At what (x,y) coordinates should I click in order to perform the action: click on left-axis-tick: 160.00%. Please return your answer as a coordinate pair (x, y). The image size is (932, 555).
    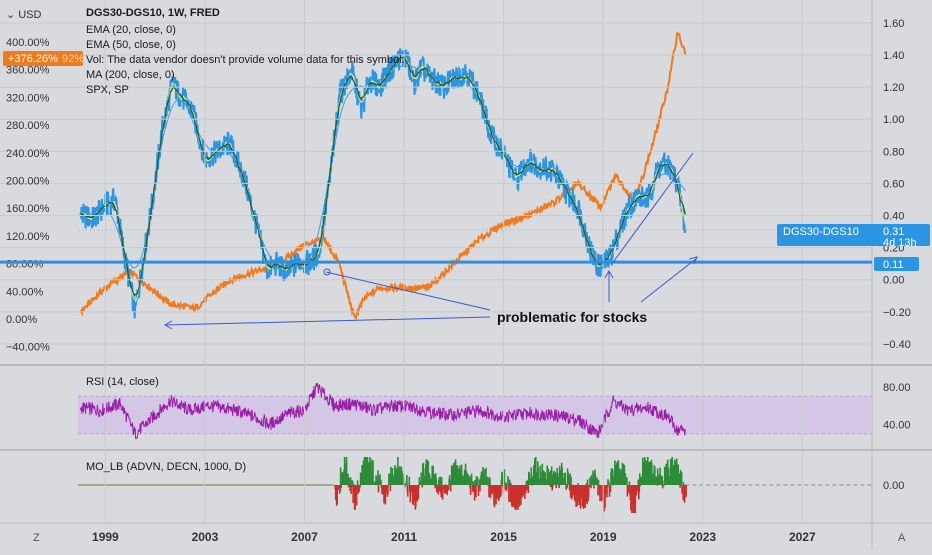
    Looking at the image, I should click on (28, 209).